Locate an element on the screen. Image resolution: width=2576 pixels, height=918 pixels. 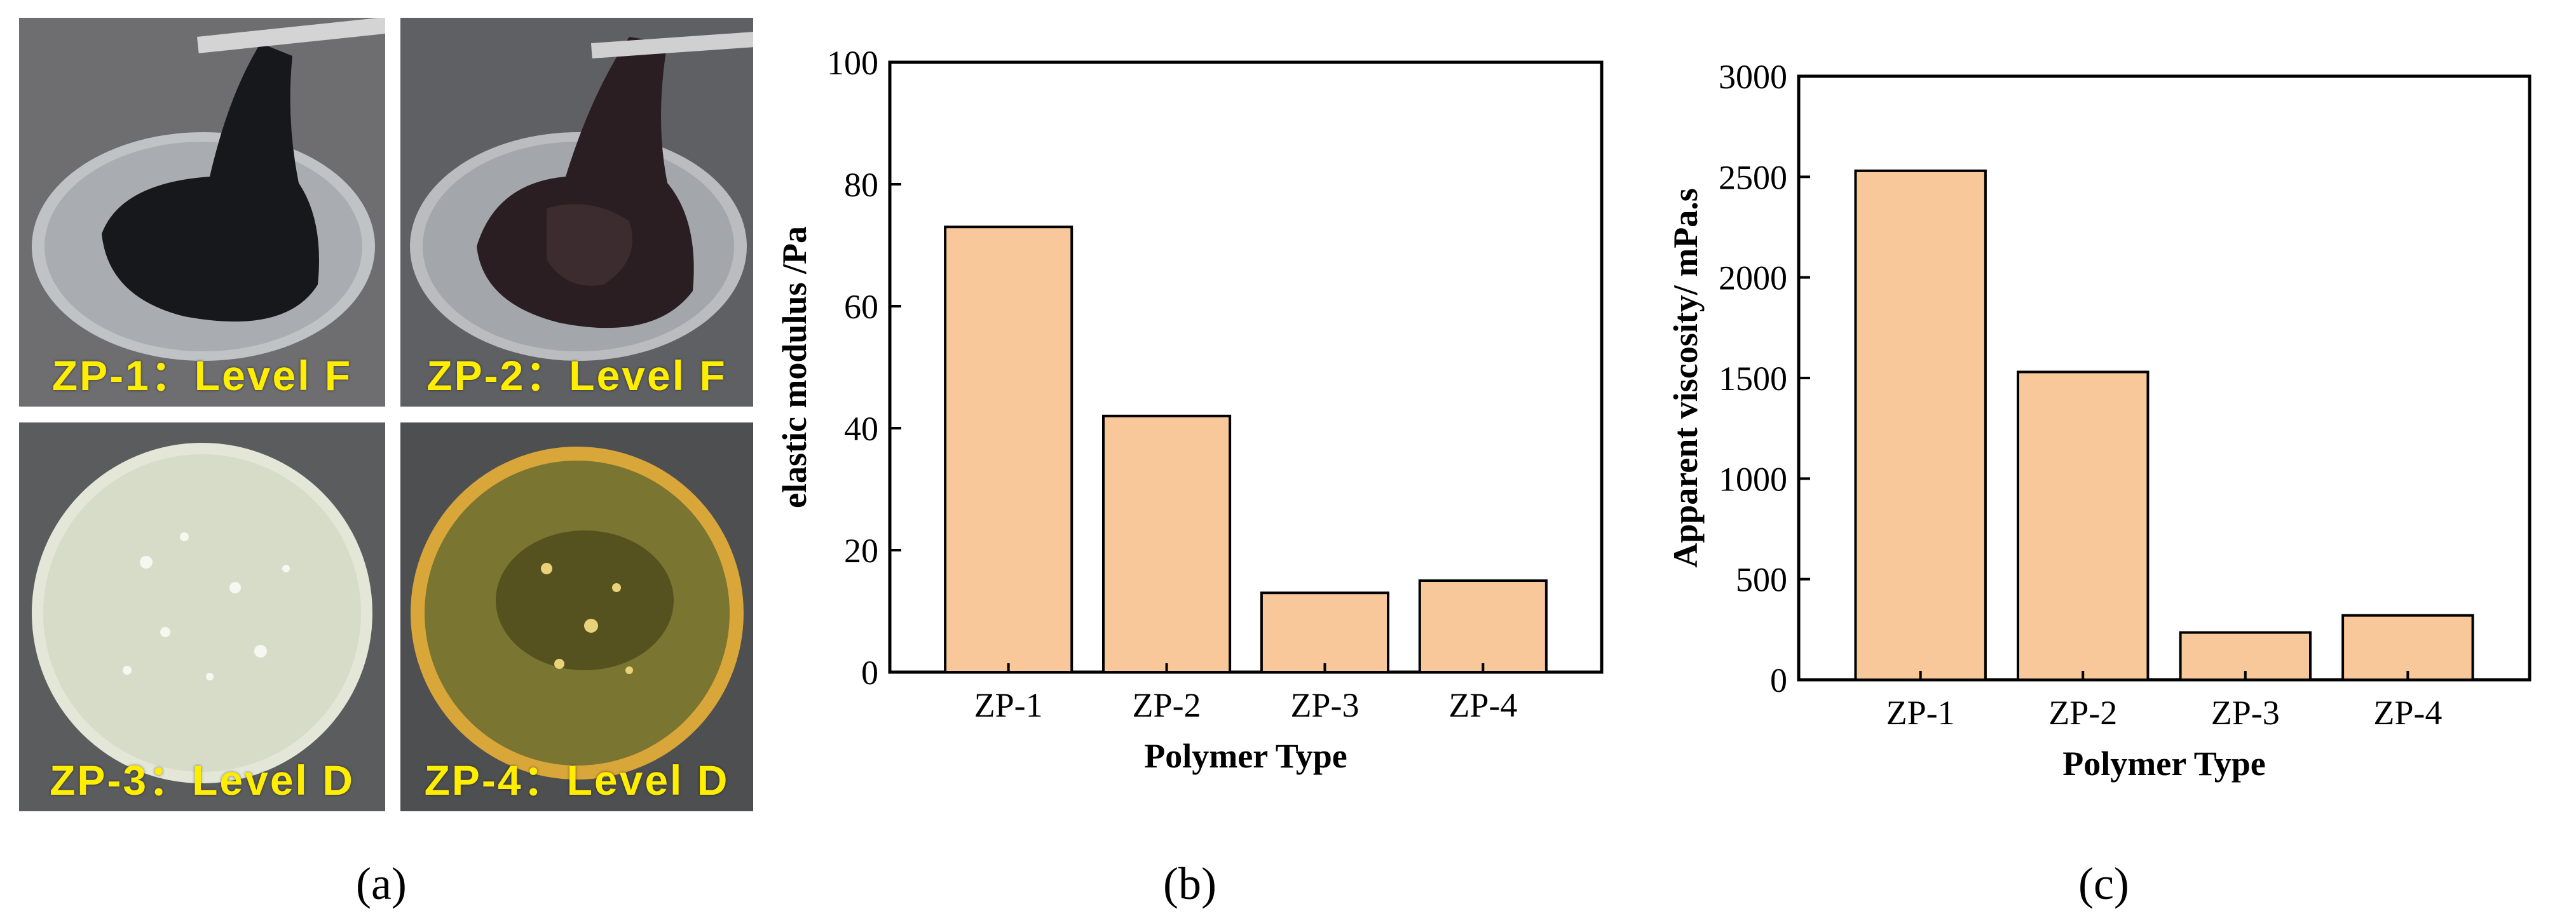
photo-zp4-image is located at coordinates (576, 616).